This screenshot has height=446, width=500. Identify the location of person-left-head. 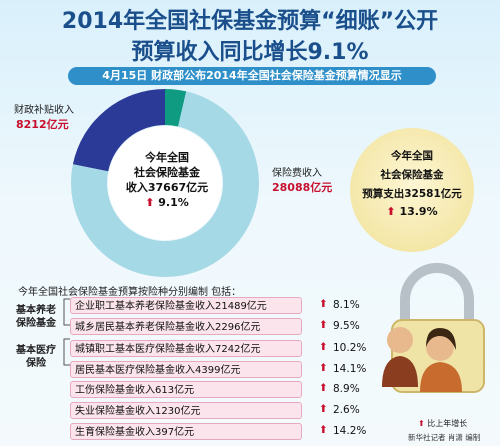
(400, 340).